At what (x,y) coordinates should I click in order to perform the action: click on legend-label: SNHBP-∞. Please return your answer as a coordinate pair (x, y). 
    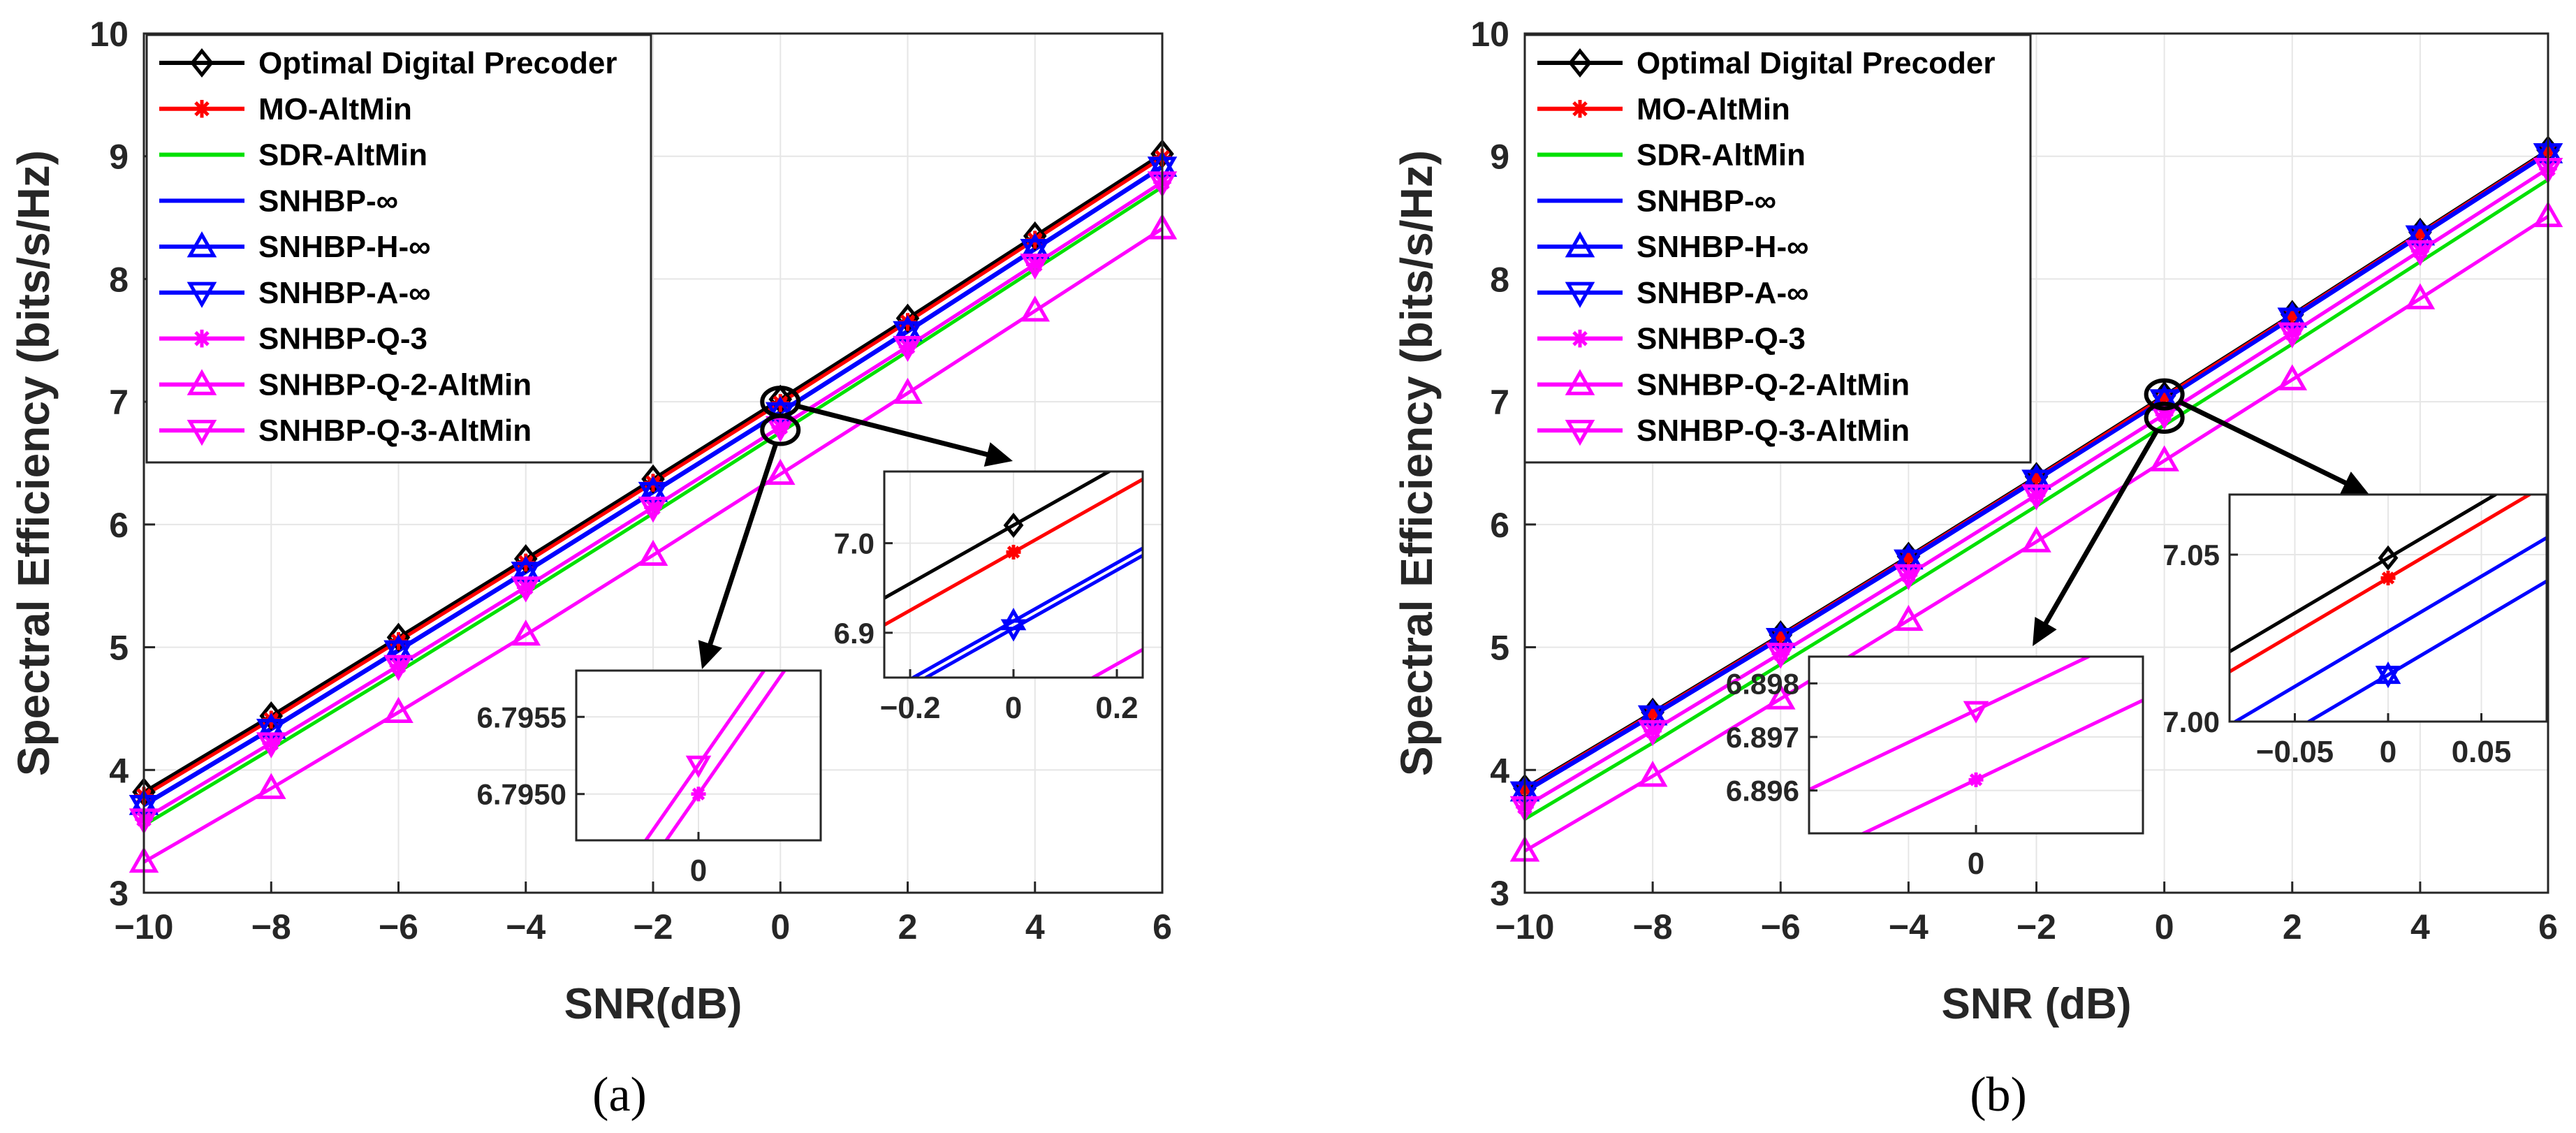
    Looking at the image, I should click on (328, 201).